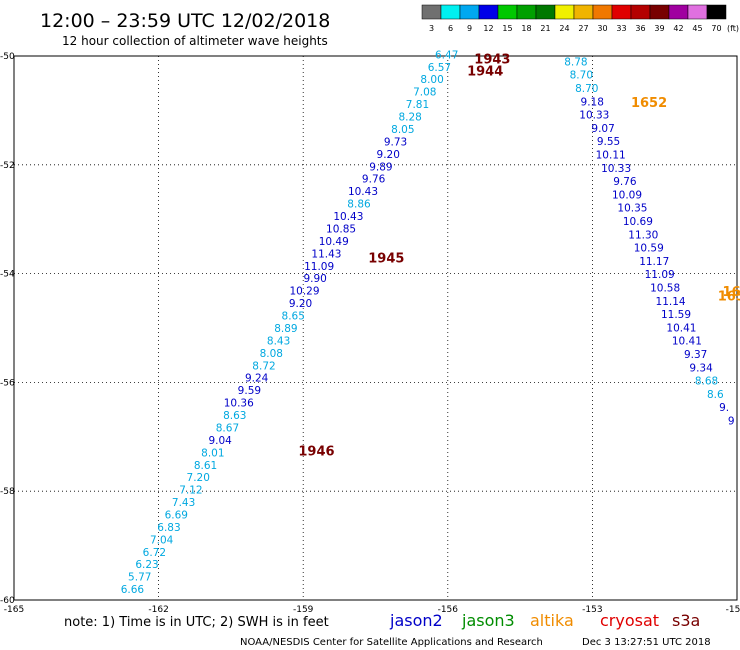 The image size is (740, 650). I want to click on x-tick-label: -162, so click(158, 610).